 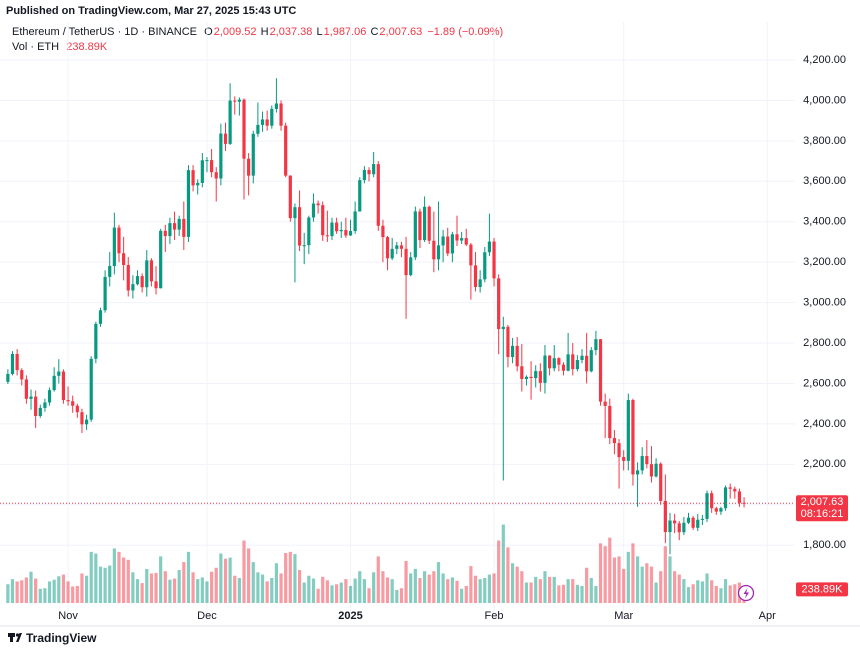 I want to click on x-tick-label: Nov, so click(x=68, y=616).